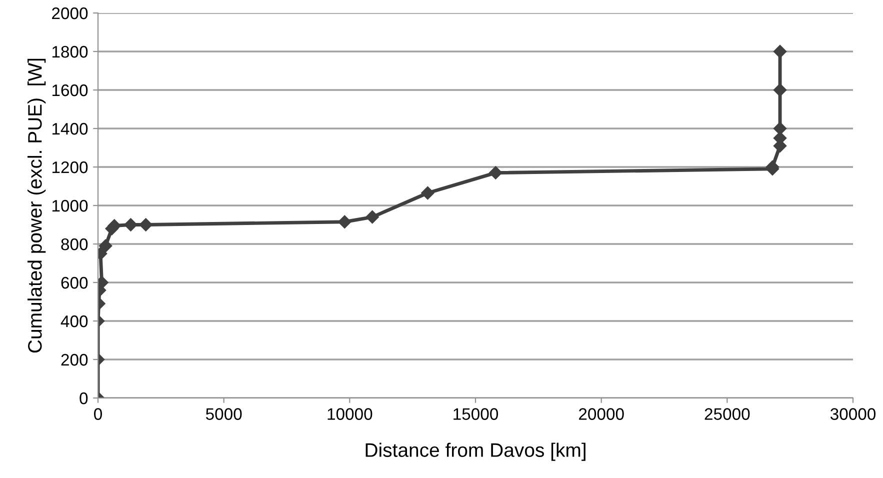 The image size is (883, 478). What do you see at coordinates (74, 360) in the screenshot?
I see `y-tick-label: 200` at bounding box center [74, 360].